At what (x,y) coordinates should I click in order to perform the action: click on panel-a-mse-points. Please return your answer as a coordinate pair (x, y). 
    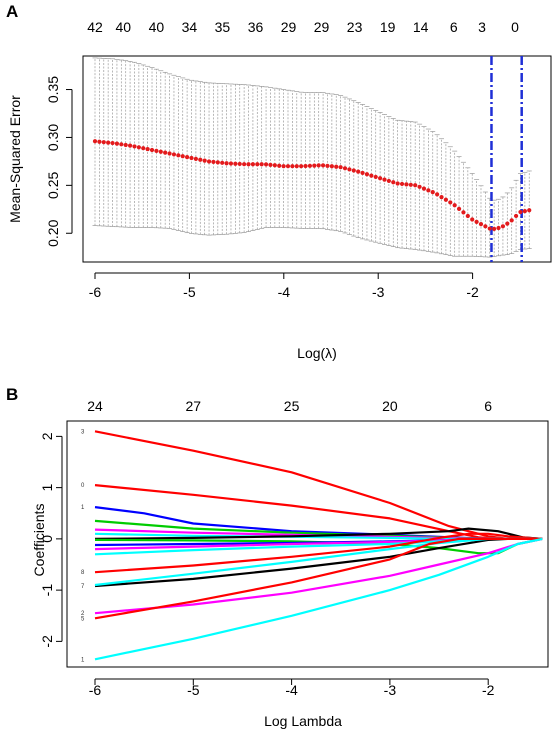
    Looking at the image, I should click on (312, 185).